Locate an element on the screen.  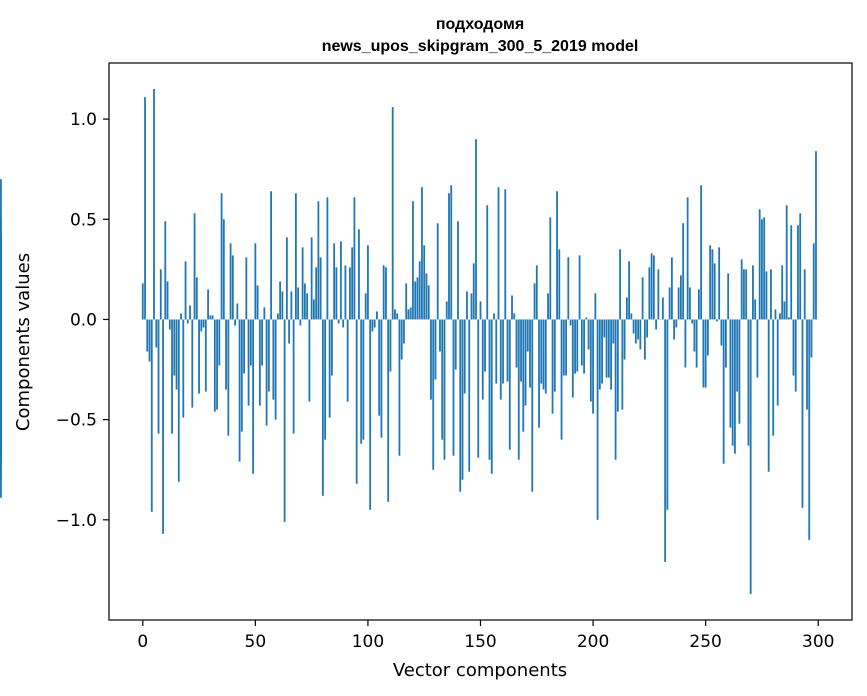
x-tick-label: 250 is located at coordinates (705, 642).